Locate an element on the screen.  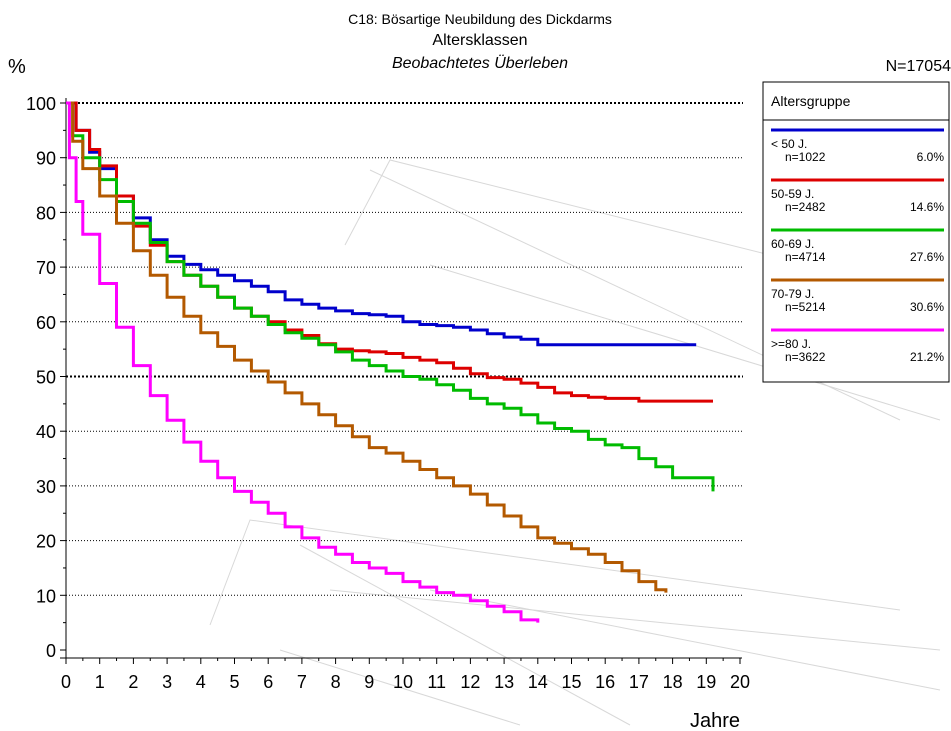
legend-label-1: < 50 J. is located at coordinates (789, 144).